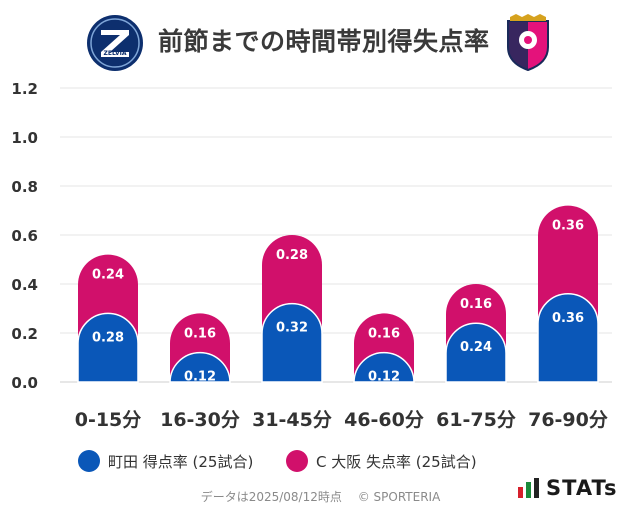 The height and width of the screenshot is (508, 641). I want to click on data-label-scored: 0.32, so click(292, 328).